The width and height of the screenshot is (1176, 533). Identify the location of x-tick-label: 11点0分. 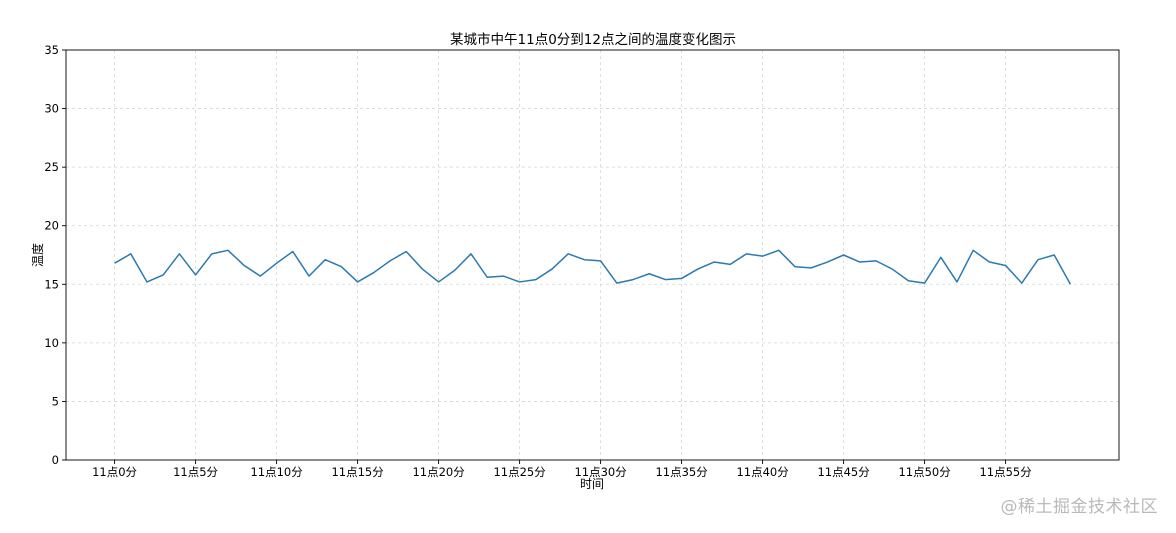
(114, 472).